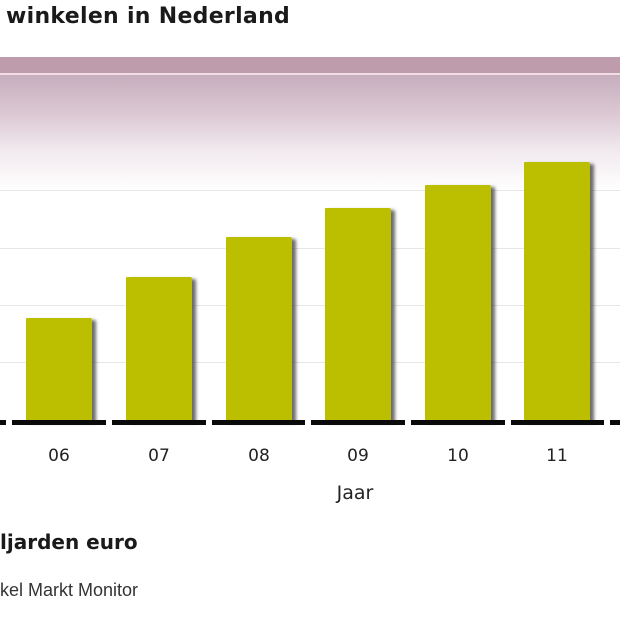 Image resolution: width=620 pixels, height=620 pixels. What do you see at coordinates (310, 74) in the screenshot?
I see `header-band-highlight` at bounding box center [310, 74].